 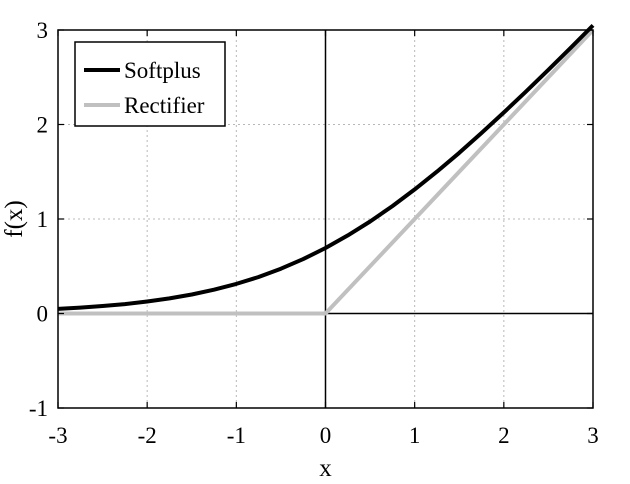 What do you see at coordinates (14, 218) in the screenshot?
I see `y-axis-label: f(x)` at bounding box center [14, 218].